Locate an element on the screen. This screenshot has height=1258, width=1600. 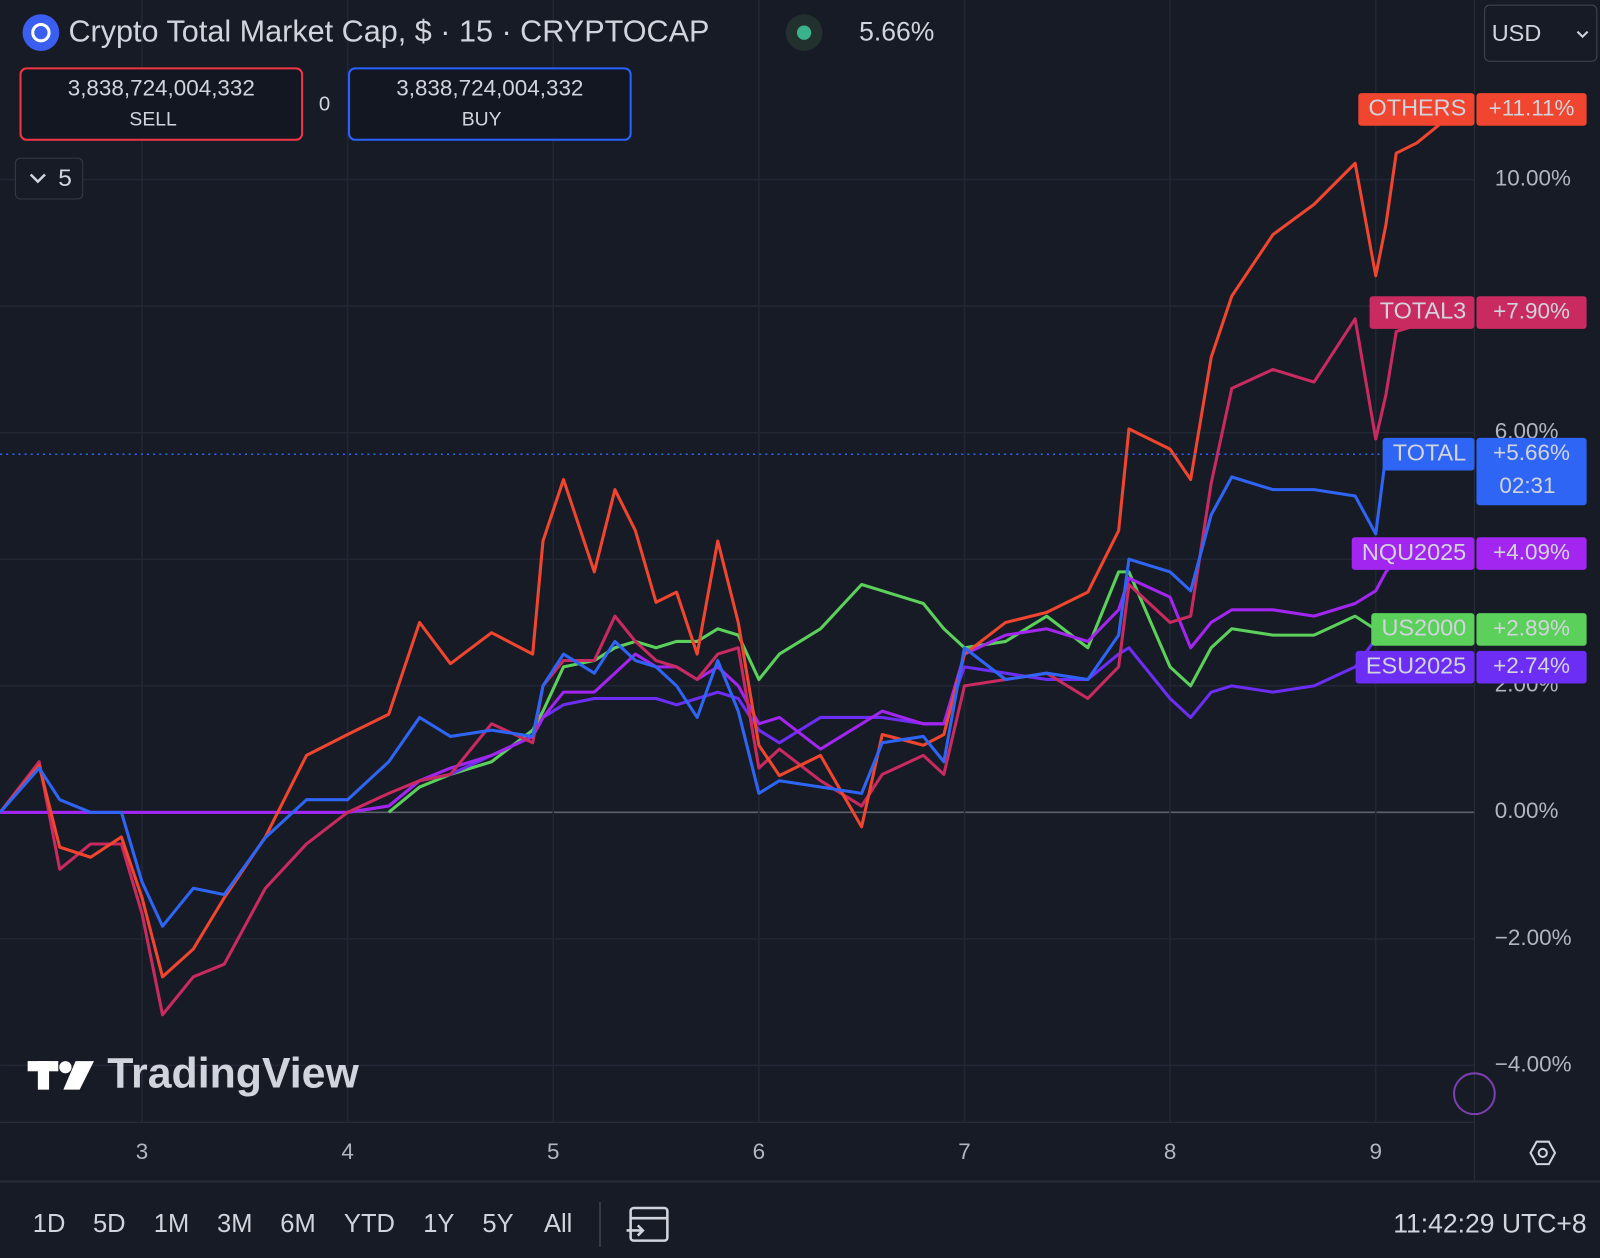
indicators-count: 5 is located at coordinates (65, 178).